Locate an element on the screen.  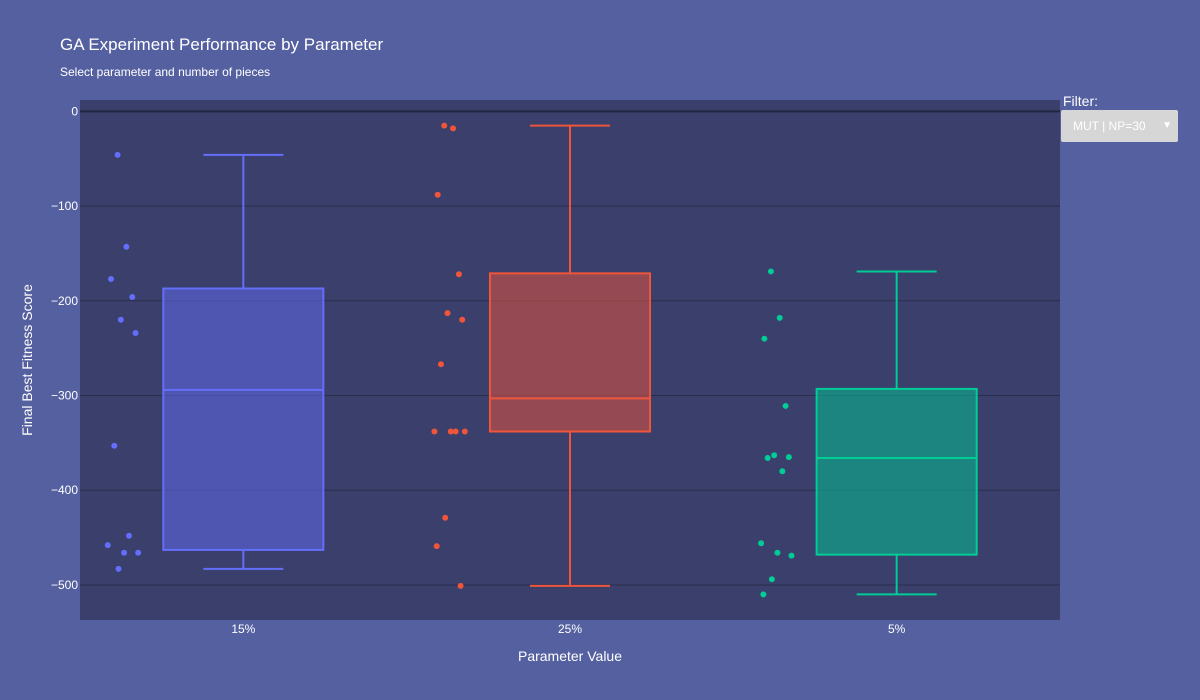
y-tick-label: −300 is located at coordinates (64, 396).